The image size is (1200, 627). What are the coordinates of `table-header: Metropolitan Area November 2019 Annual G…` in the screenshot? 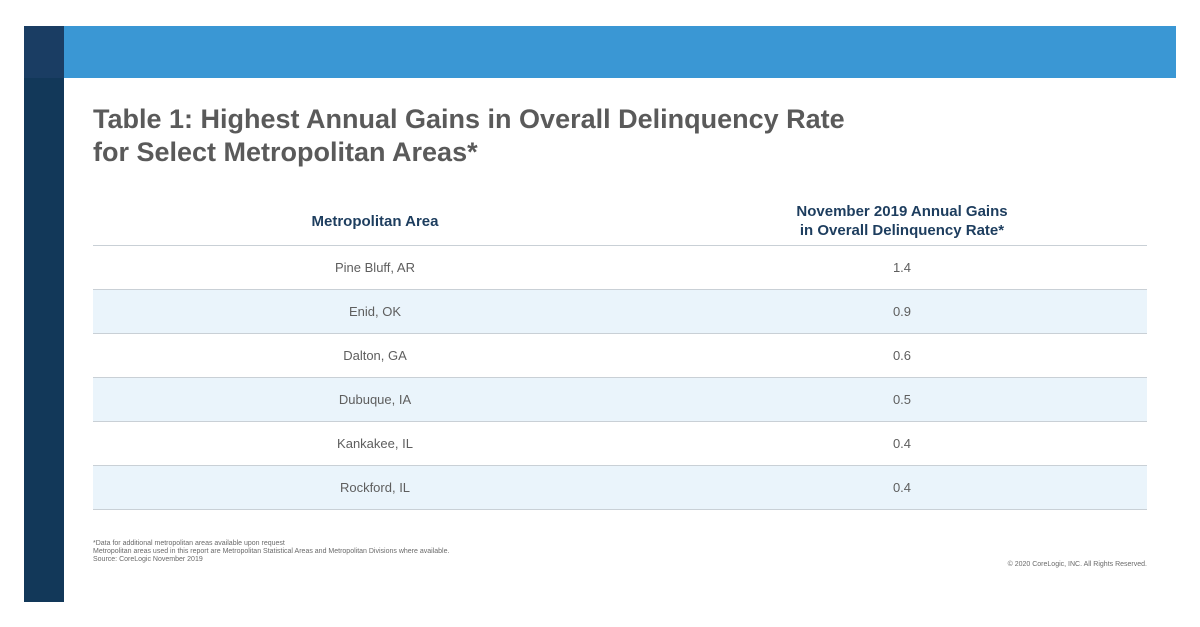 It's located at (620, 221).